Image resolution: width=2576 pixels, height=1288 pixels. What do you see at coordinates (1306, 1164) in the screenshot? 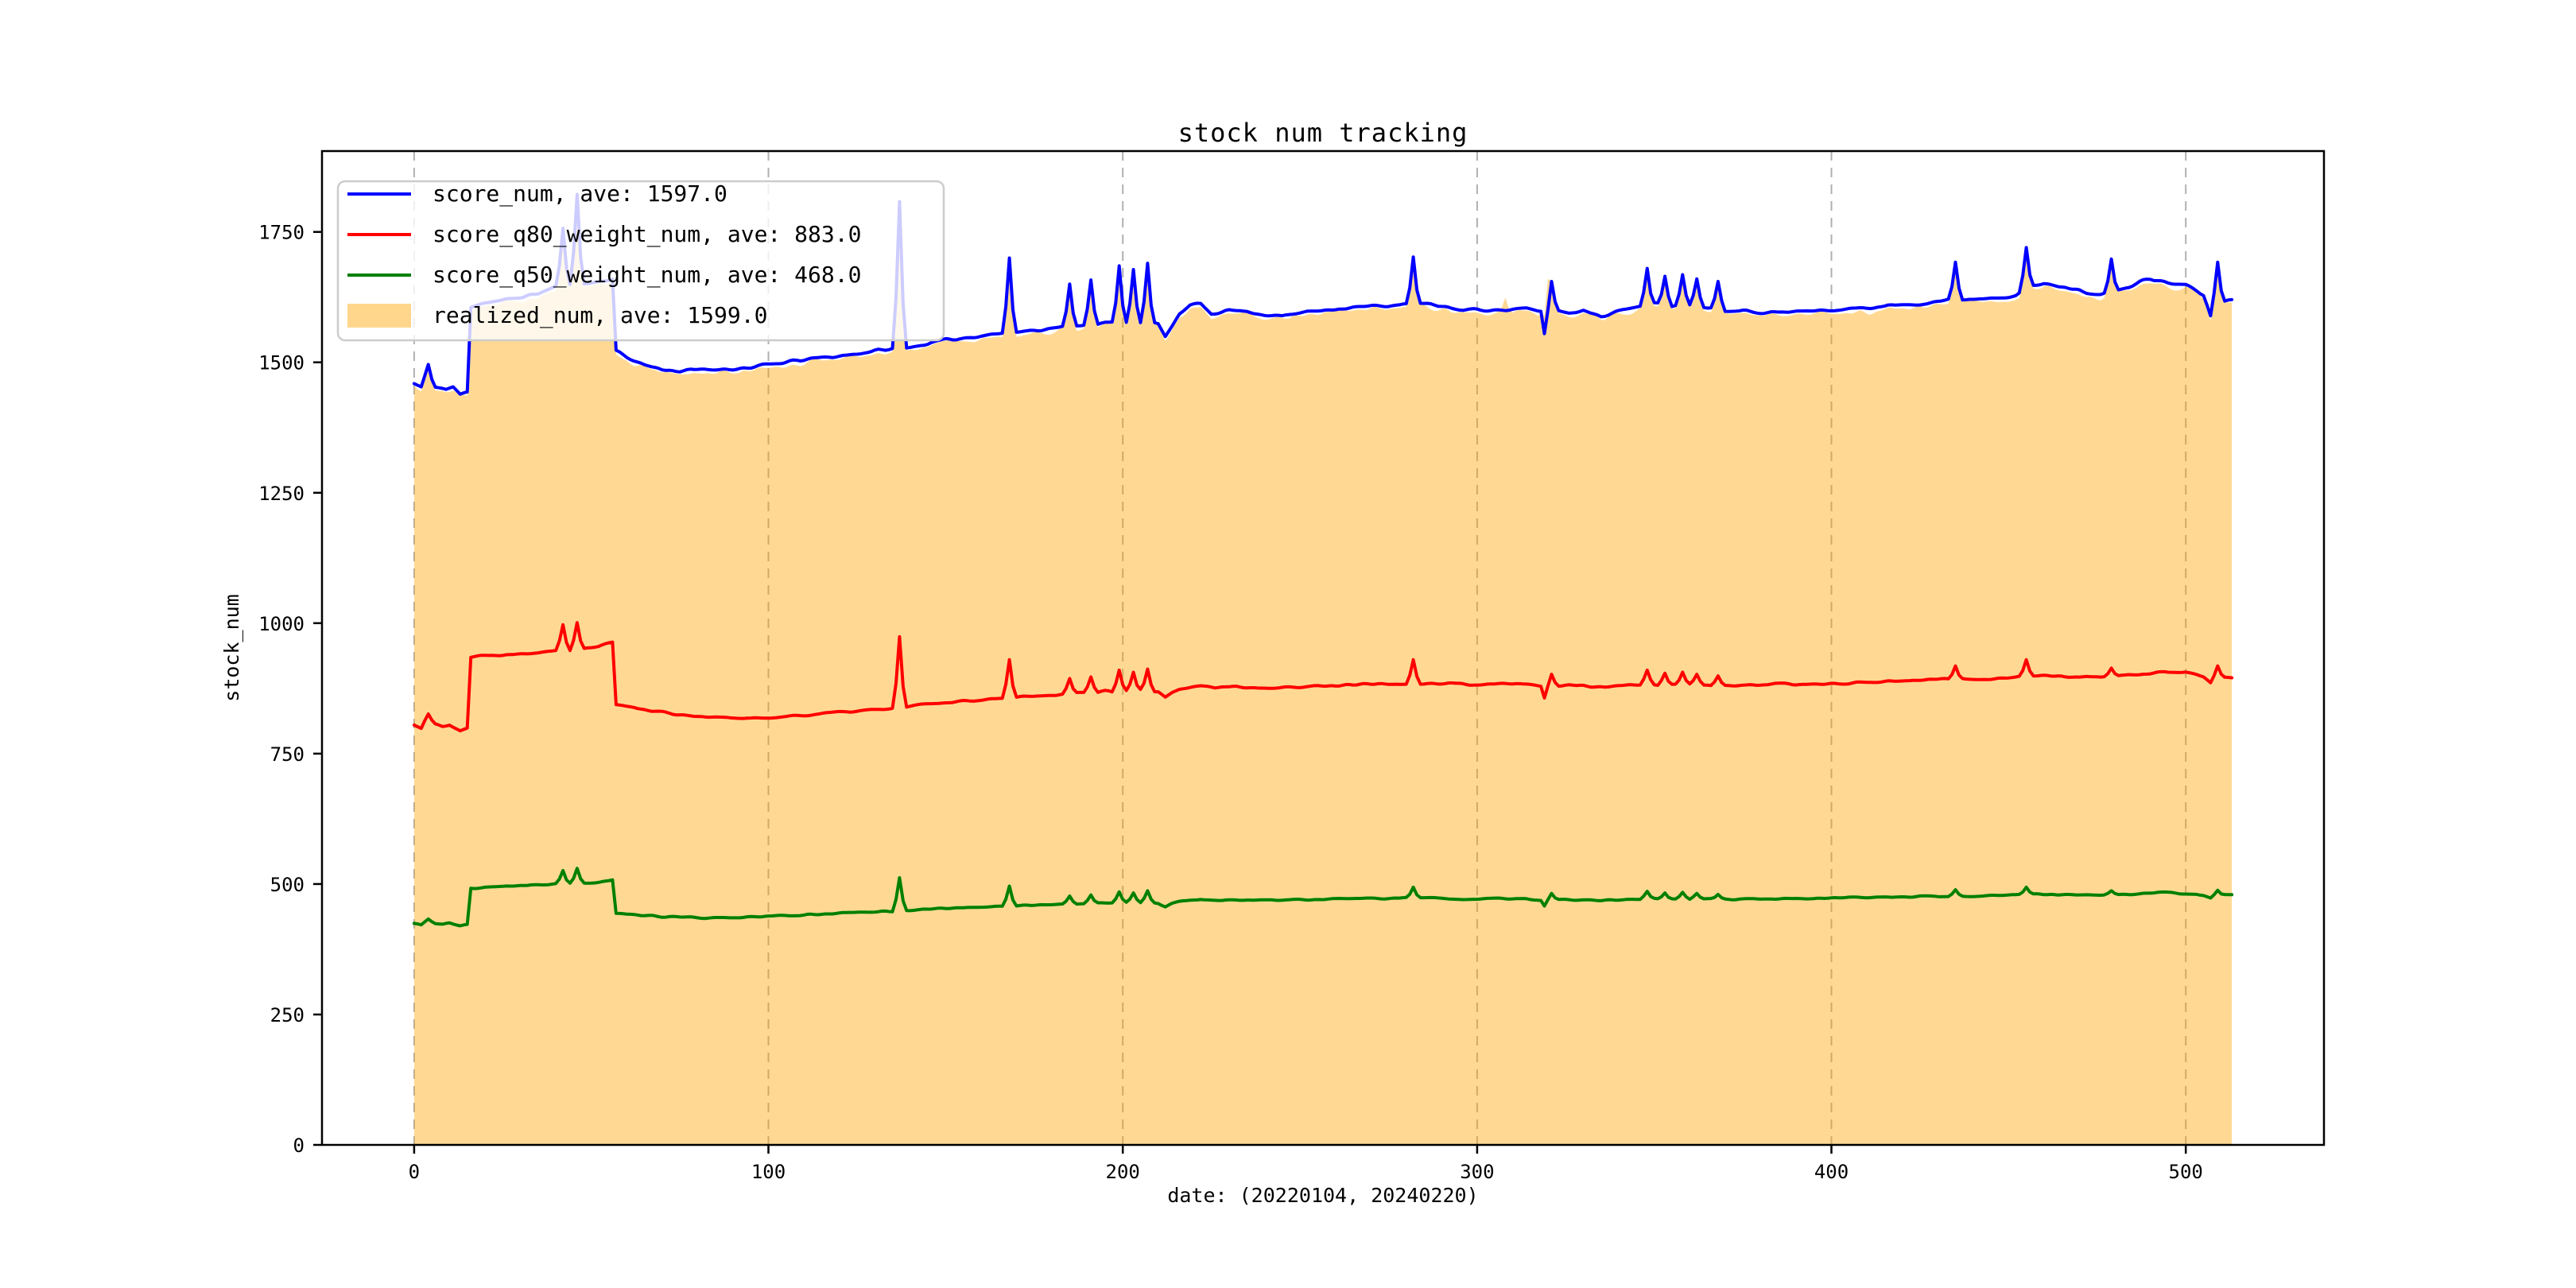
I see `x-axis-ticks: 0 100 200 300 400 500` at bounding box center [1306, 1164].